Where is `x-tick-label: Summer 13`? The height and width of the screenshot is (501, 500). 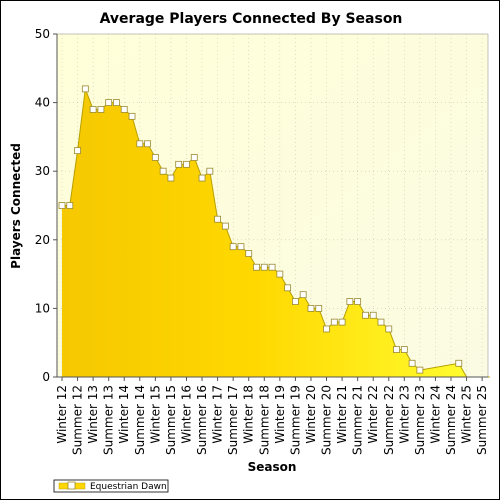 x-tick-label: Summer 13 is located at coordinates (109, 420).